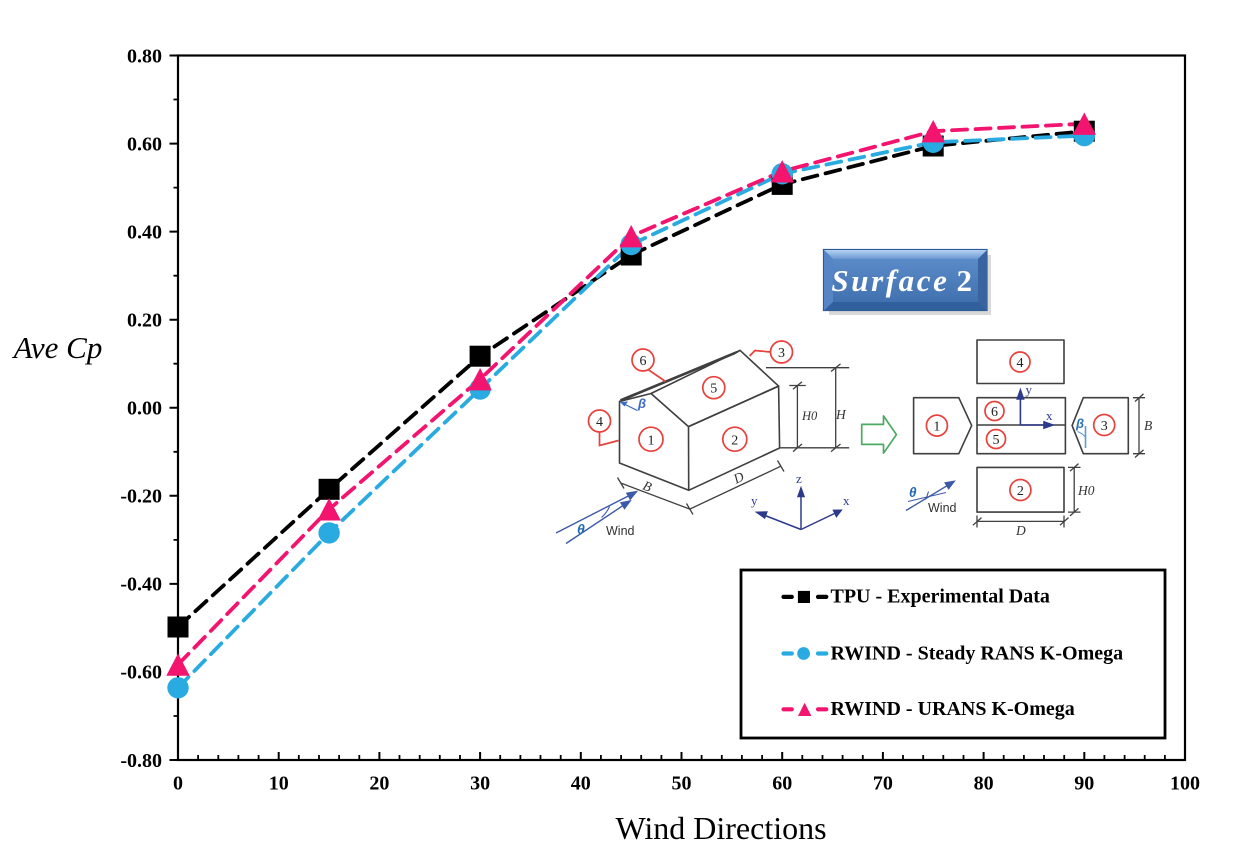 This screenshot has width=1241, height=859. I want to click on svg-text: -0.60, so click(141, 673).